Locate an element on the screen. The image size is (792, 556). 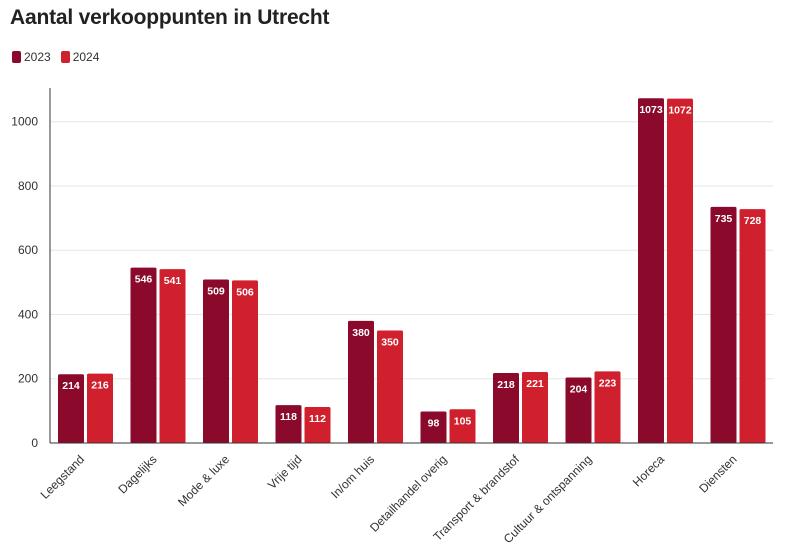
y-tick-label: 200 is located at coordinates (28, 379).